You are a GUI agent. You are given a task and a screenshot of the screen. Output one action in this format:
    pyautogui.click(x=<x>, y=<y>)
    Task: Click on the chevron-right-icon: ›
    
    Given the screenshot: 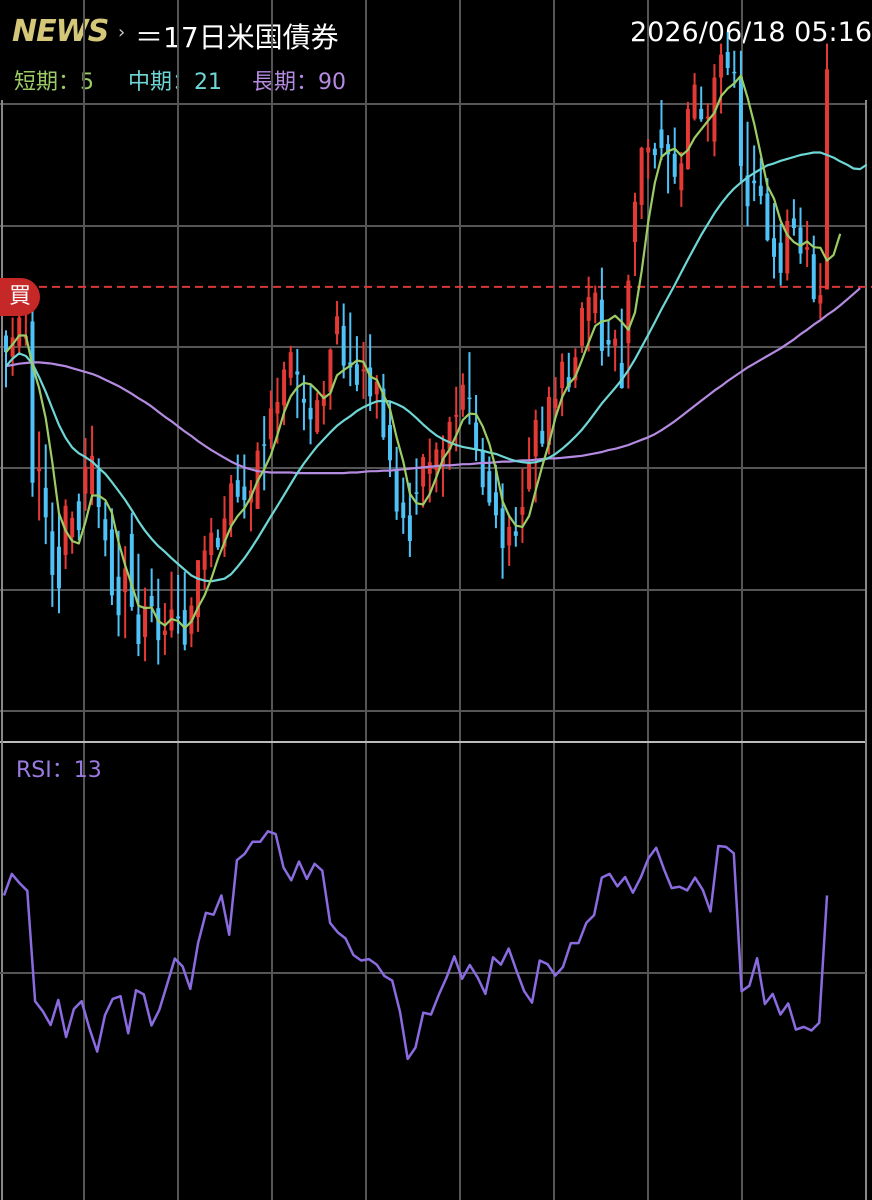 What is the action you would take?
    pyautogui.click(x=122, y=32)
    